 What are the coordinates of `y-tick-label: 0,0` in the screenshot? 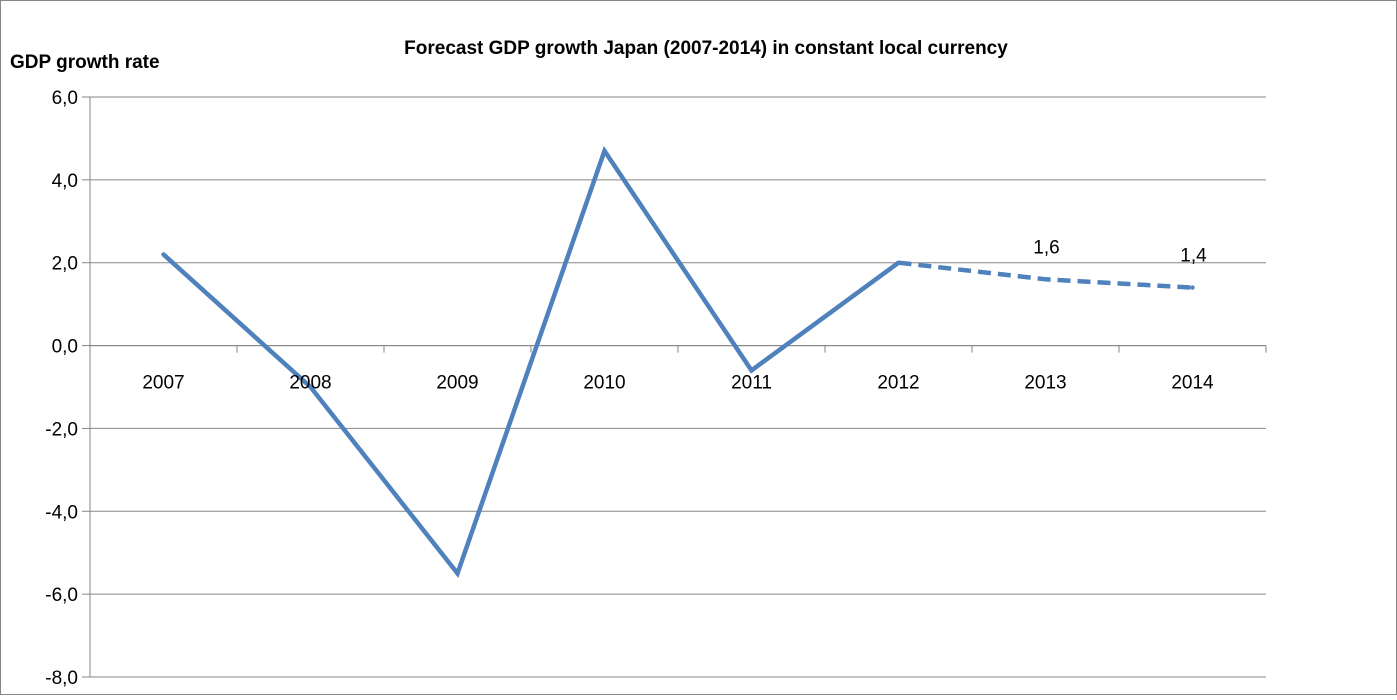 It's located at (65, 347).